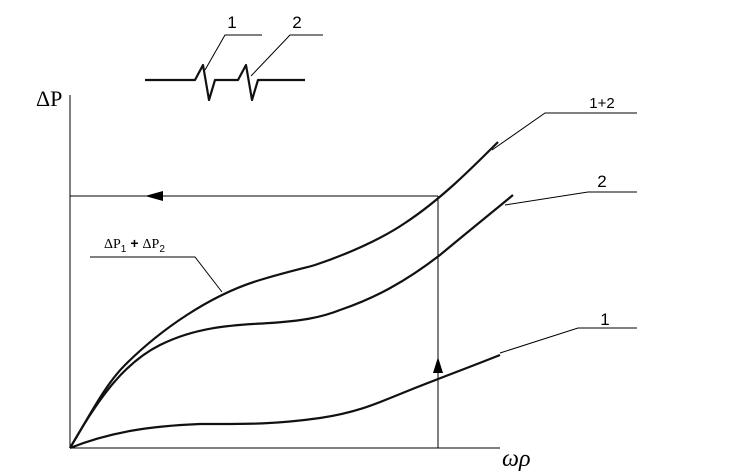 This screenshot has width=737, height=473. What do you see at coordinates (225, 82) in the screenshot?
I see `resistor-symbol` at bounding box center [225, 82].